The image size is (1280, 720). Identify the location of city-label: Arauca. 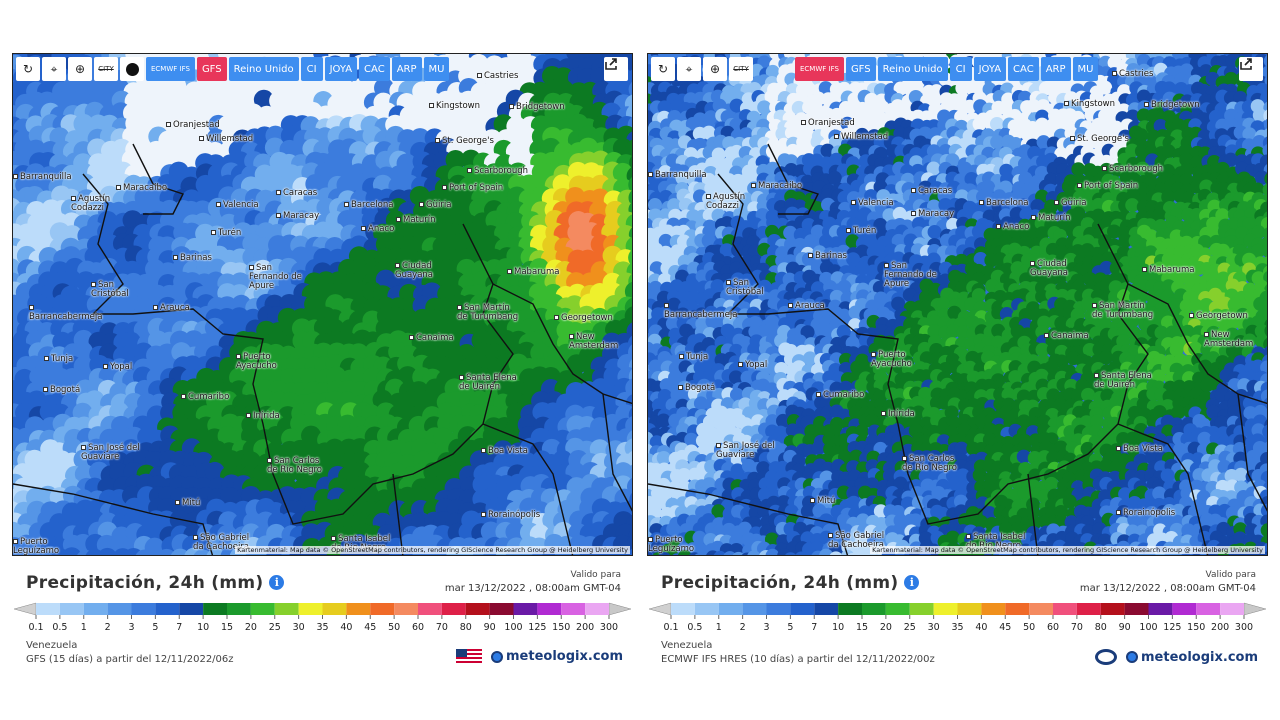
(171, 308).